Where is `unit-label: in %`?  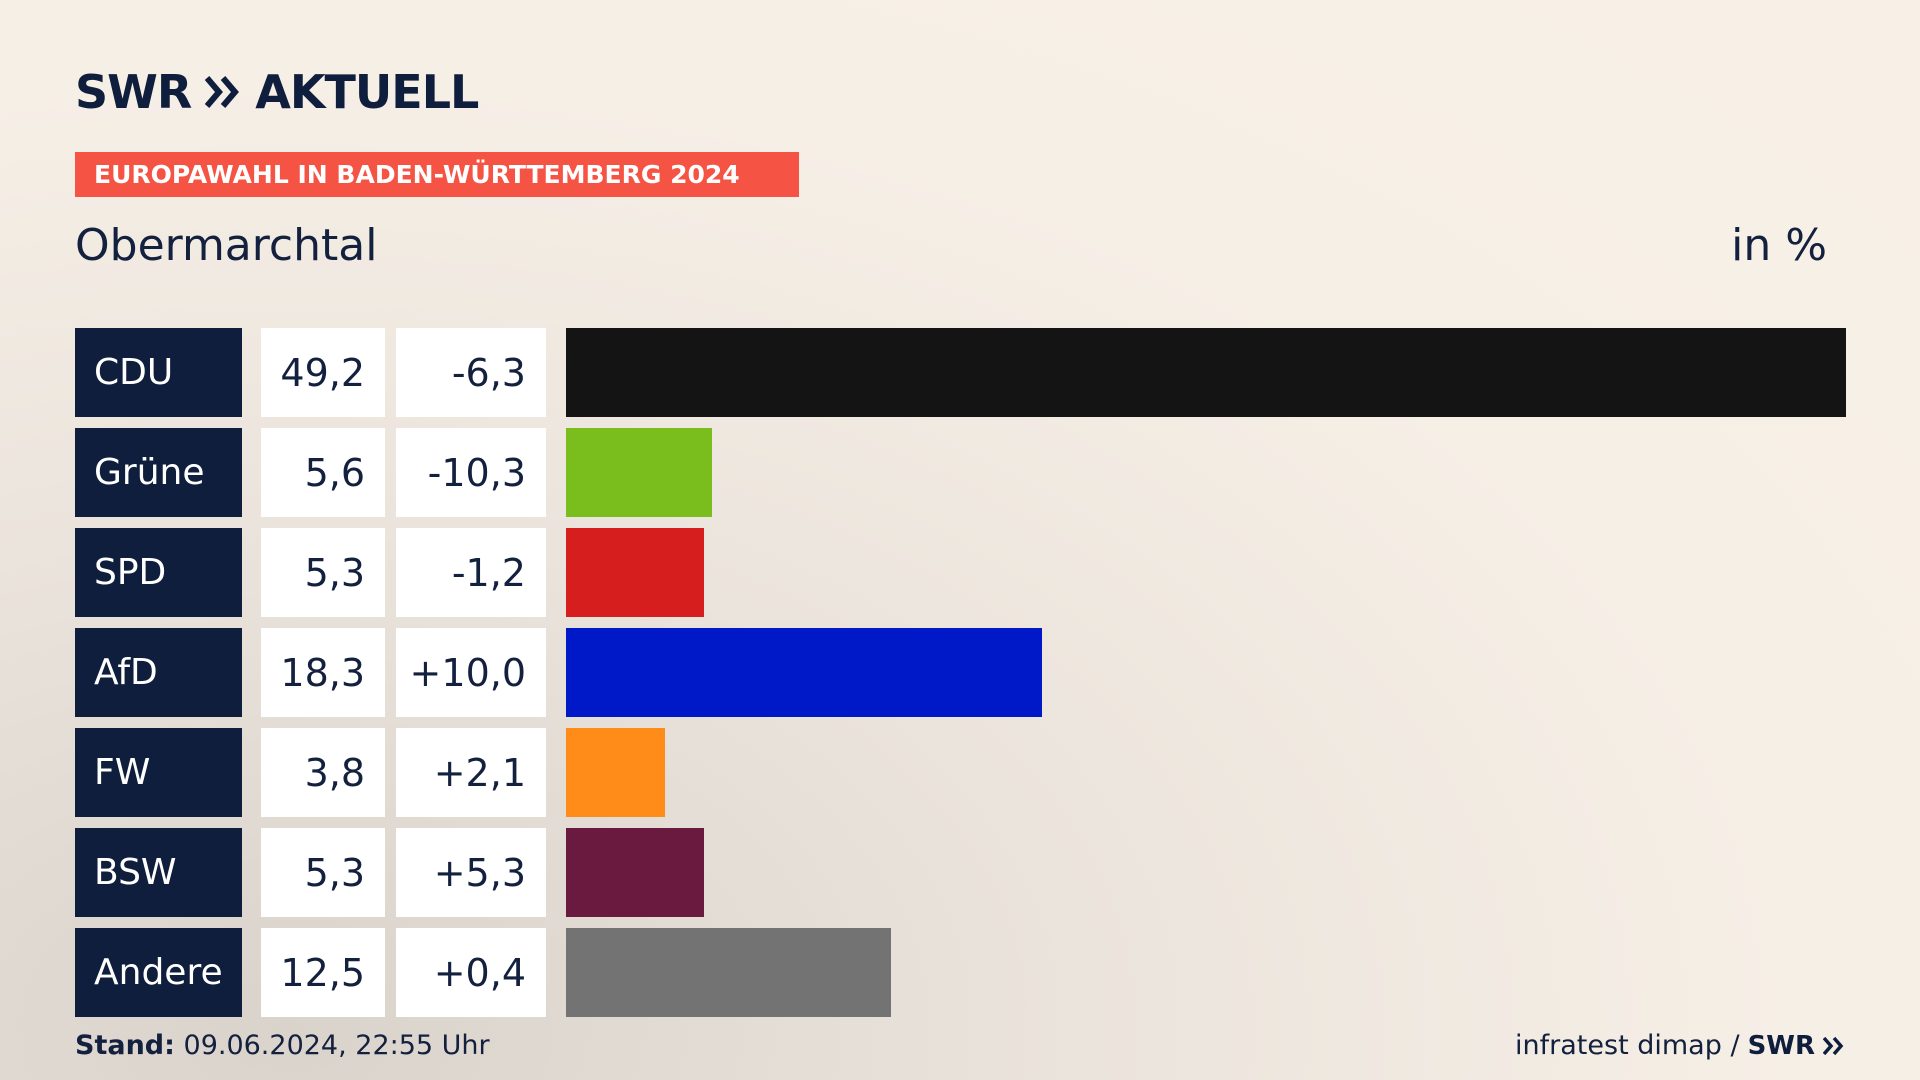 unit-label: in % is located at coordinates (1779, 245).